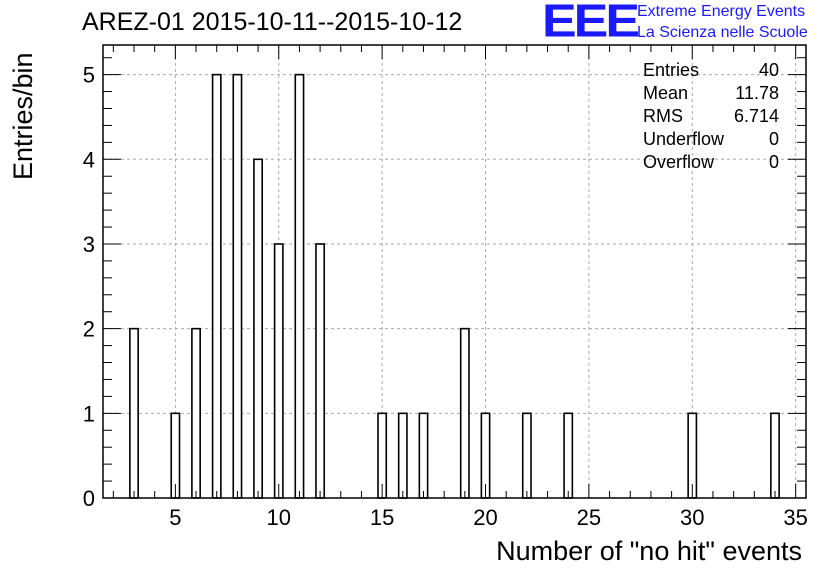 The image size is (836, 572). I want to click on y-tick-label: 5, so click(89, 75).